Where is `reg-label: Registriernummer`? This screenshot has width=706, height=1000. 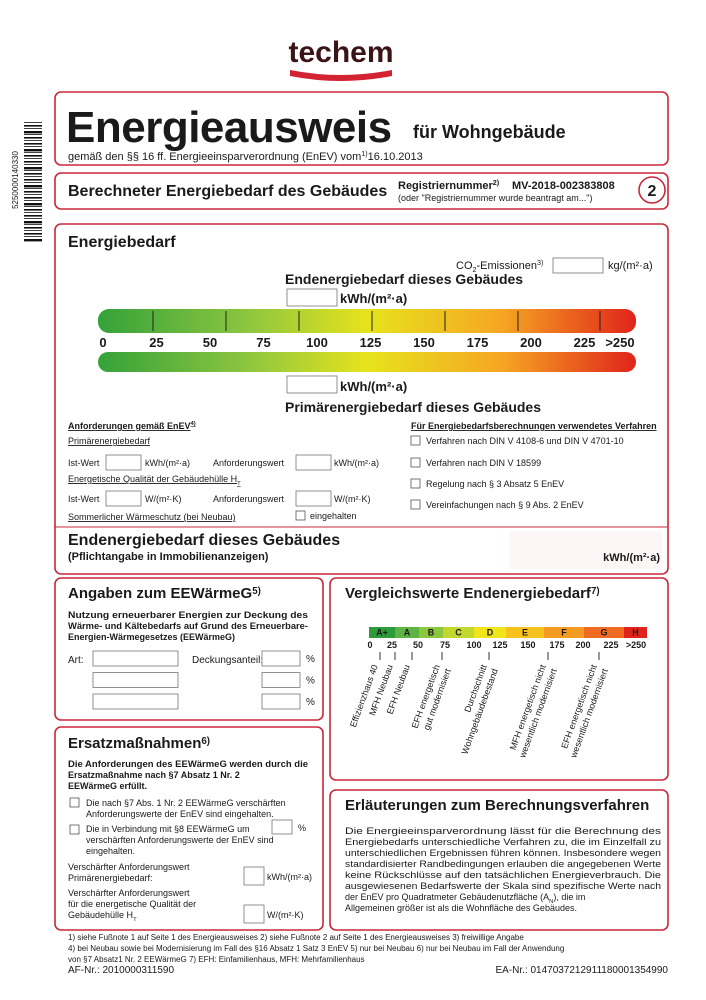
reg-label: Registriernummer is located at coordinates (445, 186).